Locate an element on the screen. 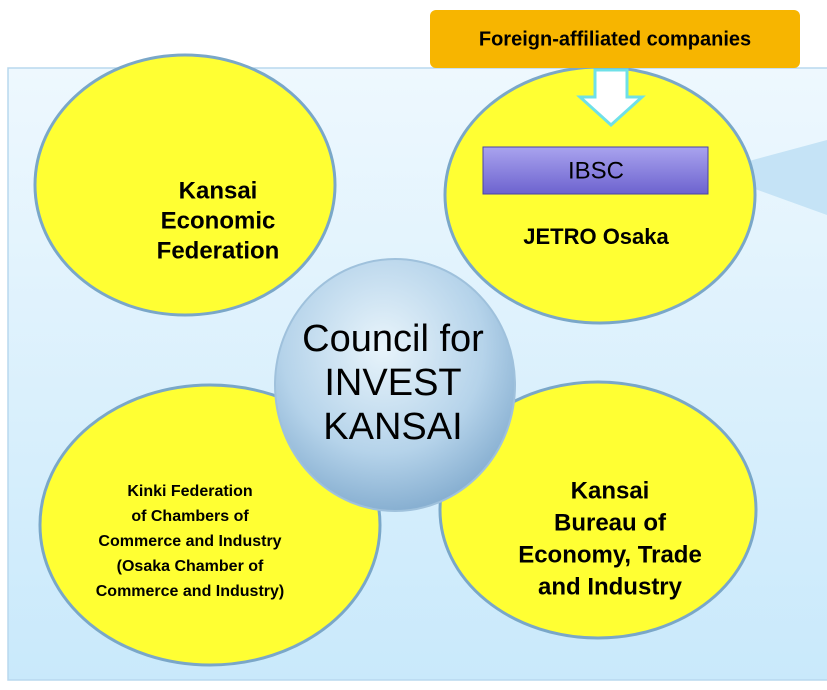 This screenshot has height=690, width=827. center-label: INVEST is located at coordinates (392, 383).